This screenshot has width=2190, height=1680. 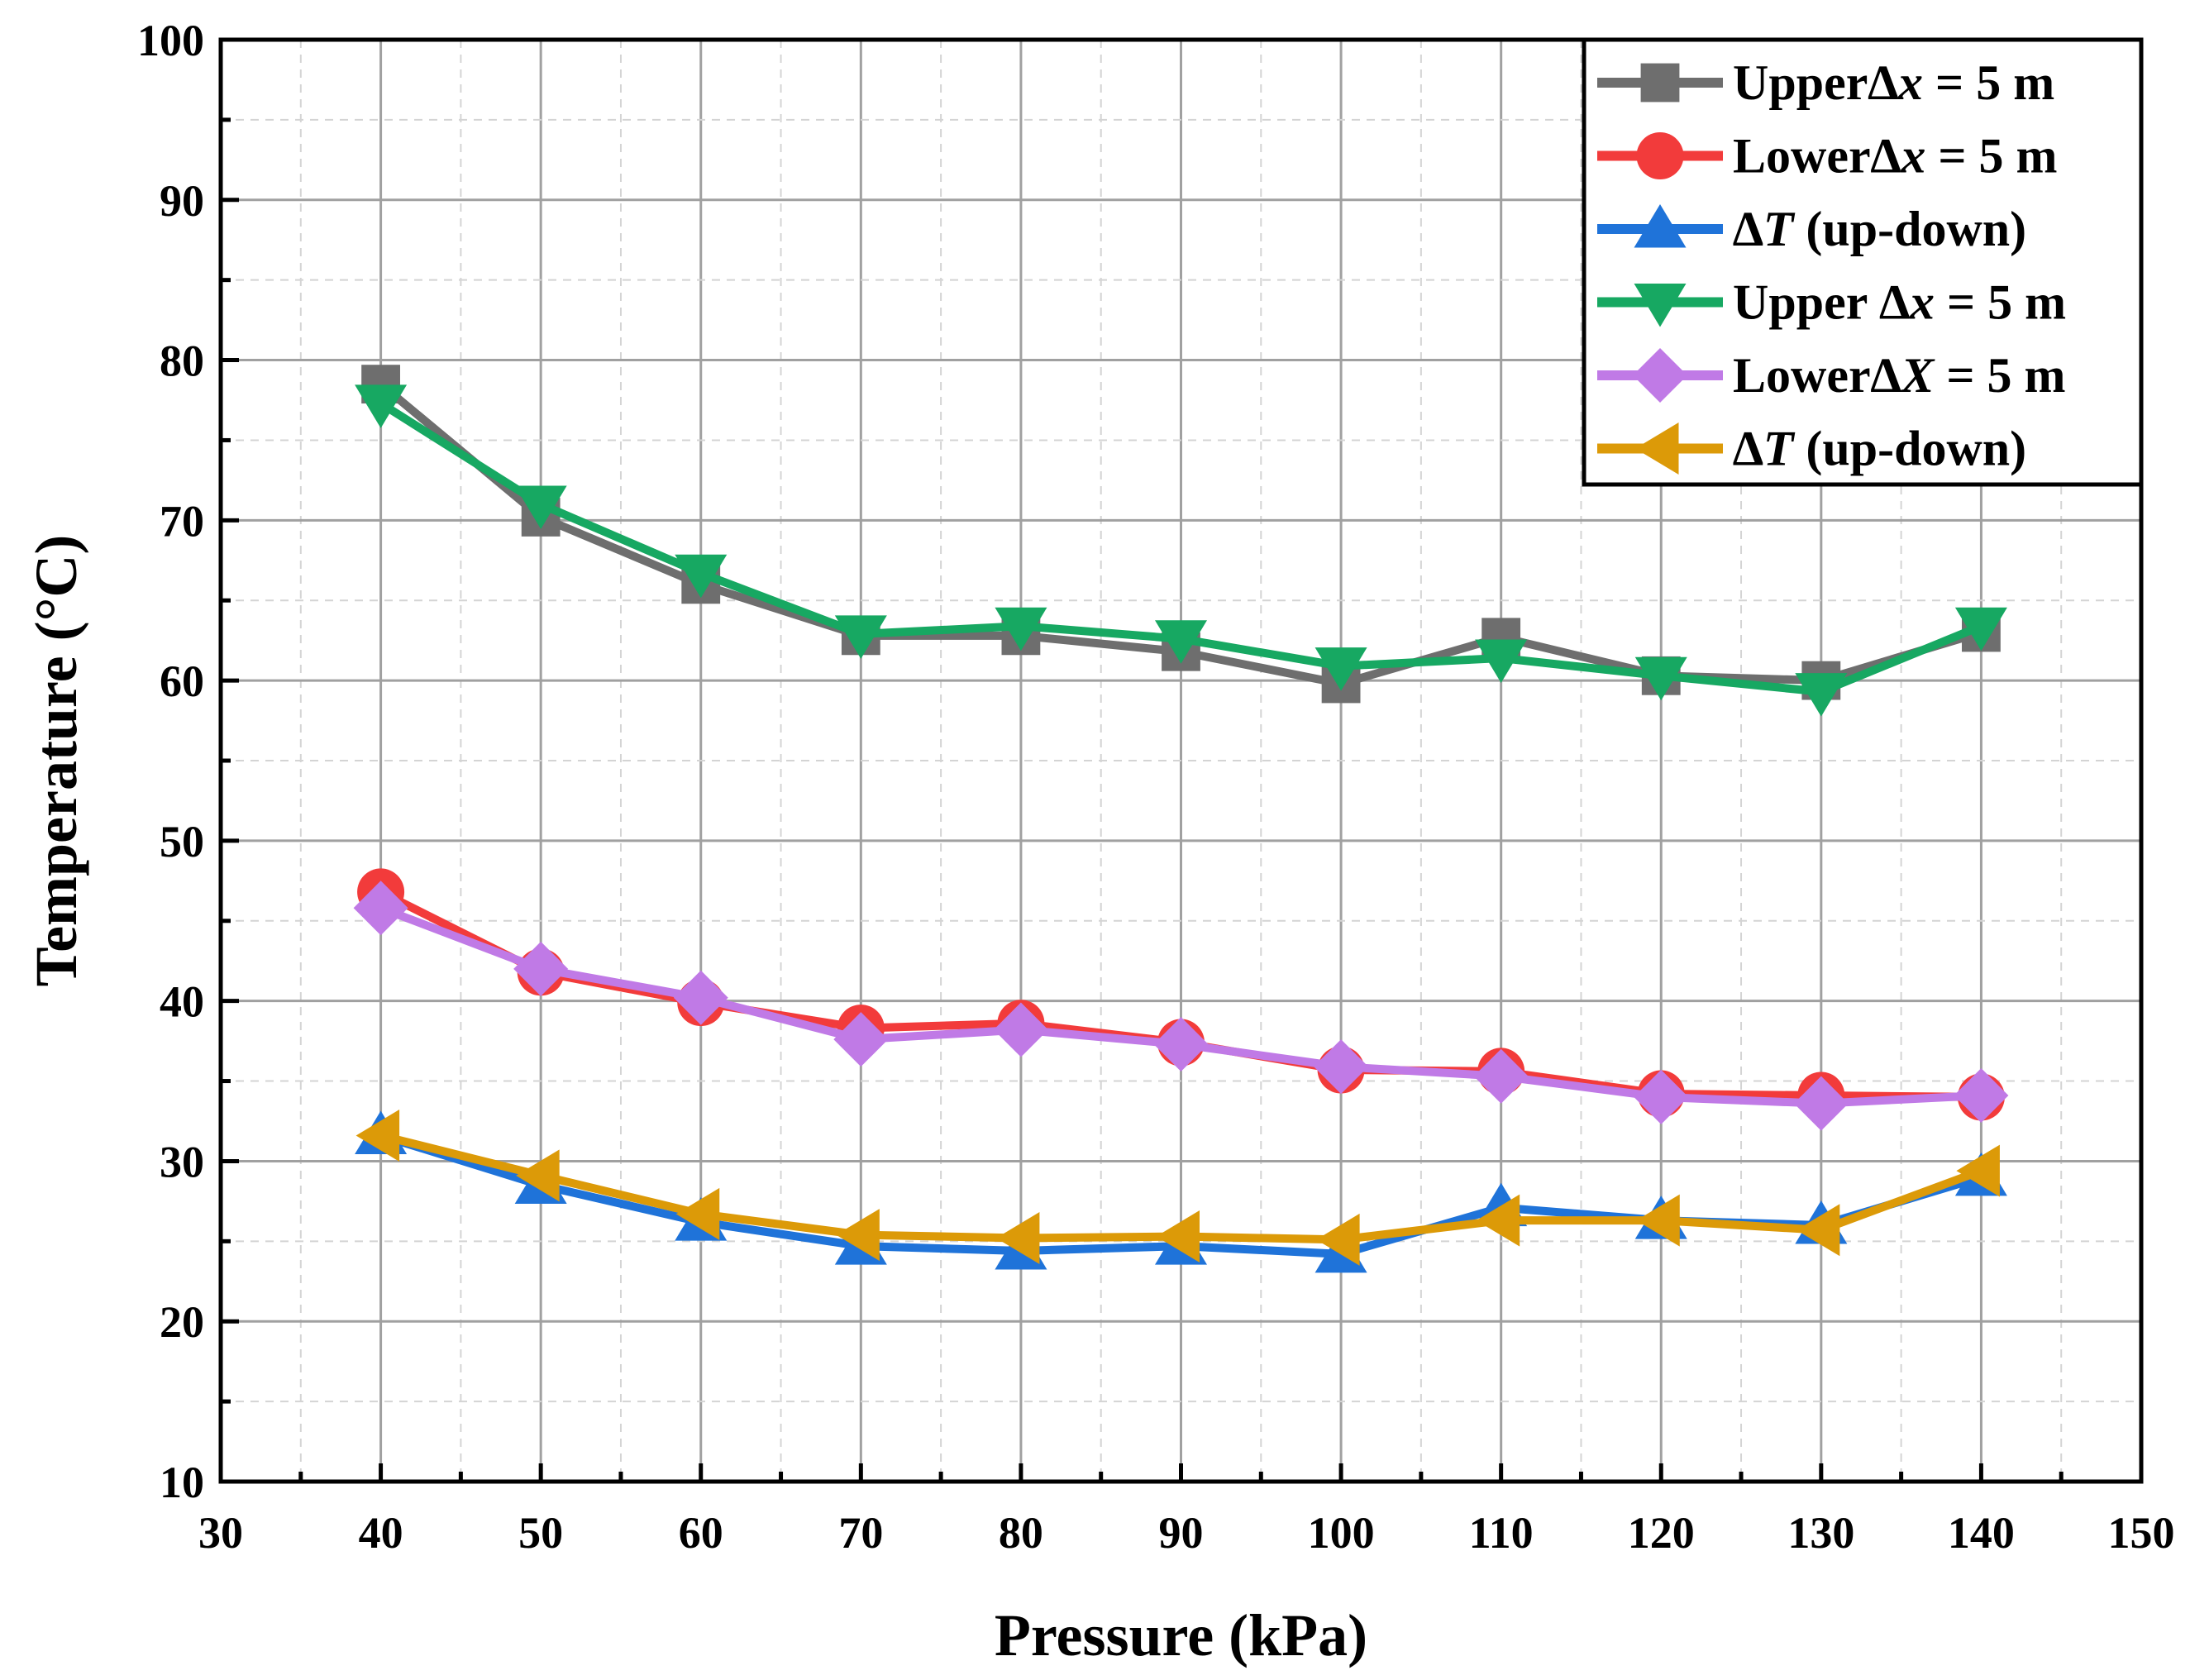 What do you see at coordinates (1820, 1533) in the screenshot?
I see `x-tick-label: 130` at bounding box center [1820, 1533].